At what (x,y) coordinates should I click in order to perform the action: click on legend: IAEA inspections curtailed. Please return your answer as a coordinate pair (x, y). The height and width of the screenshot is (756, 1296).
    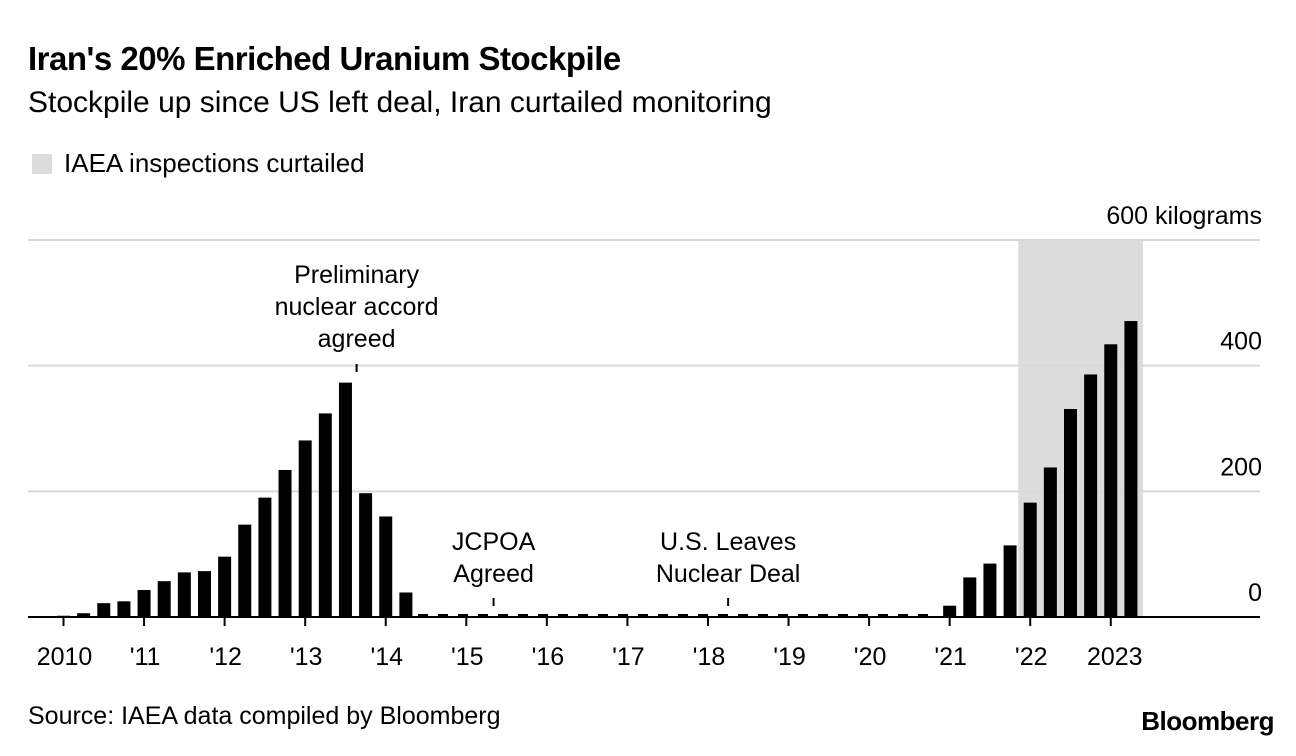
    Looking at the image, I should click on (198, 163).